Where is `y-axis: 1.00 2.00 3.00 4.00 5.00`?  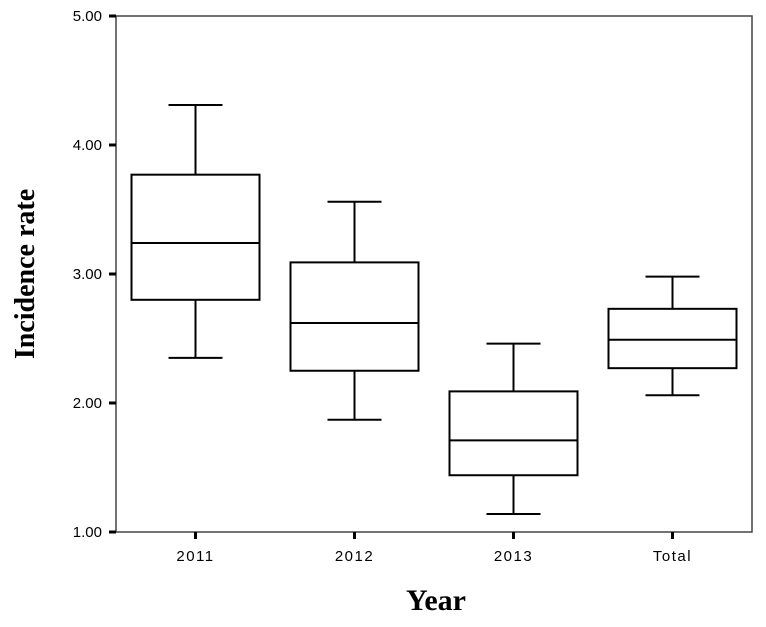
y-axis: 1.00 2.00 3.00 4.00 5.00 is located at coordinates (94, 274).